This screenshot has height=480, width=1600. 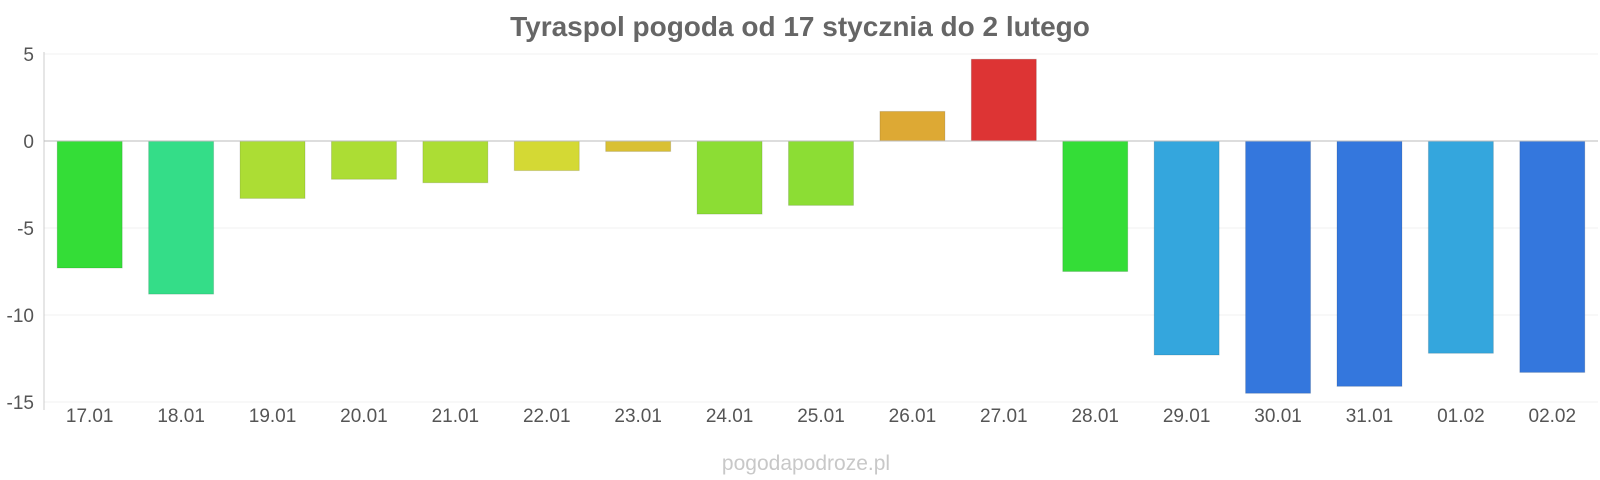 What do you see at coordinates (181, 416) in the screenshot?
I see `x-tick-label: 18.01` at bounding box center [181, 416].